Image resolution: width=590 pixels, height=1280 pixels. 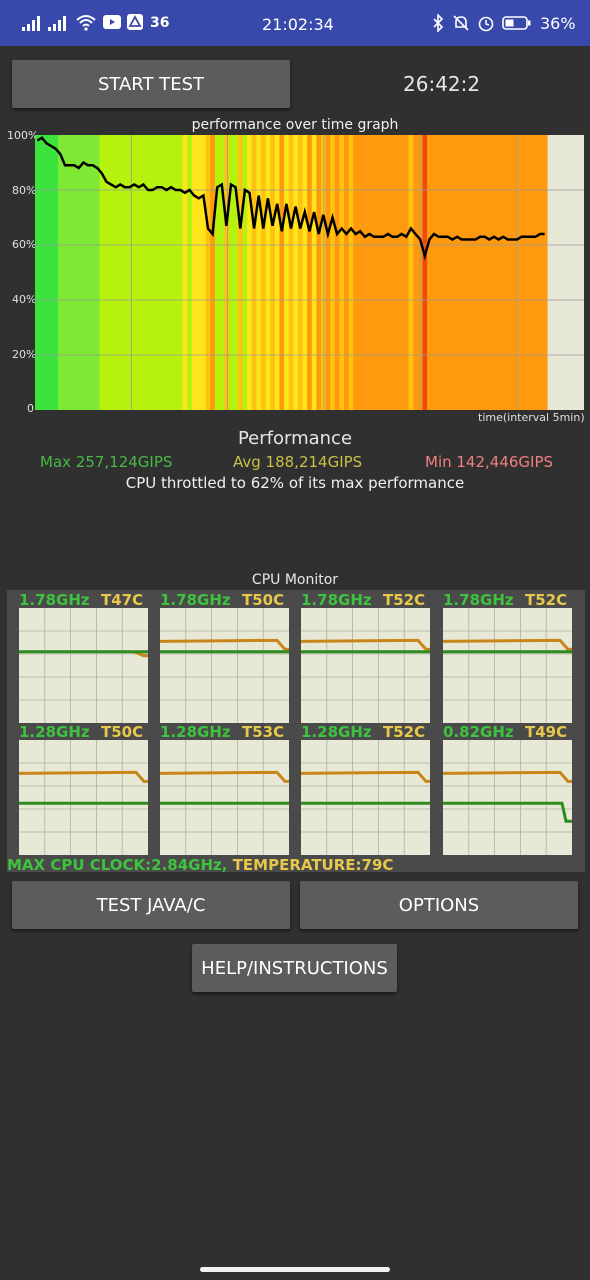 I want to click on core-4-frequency: 1.78GHz, so click(x=478, y=600).